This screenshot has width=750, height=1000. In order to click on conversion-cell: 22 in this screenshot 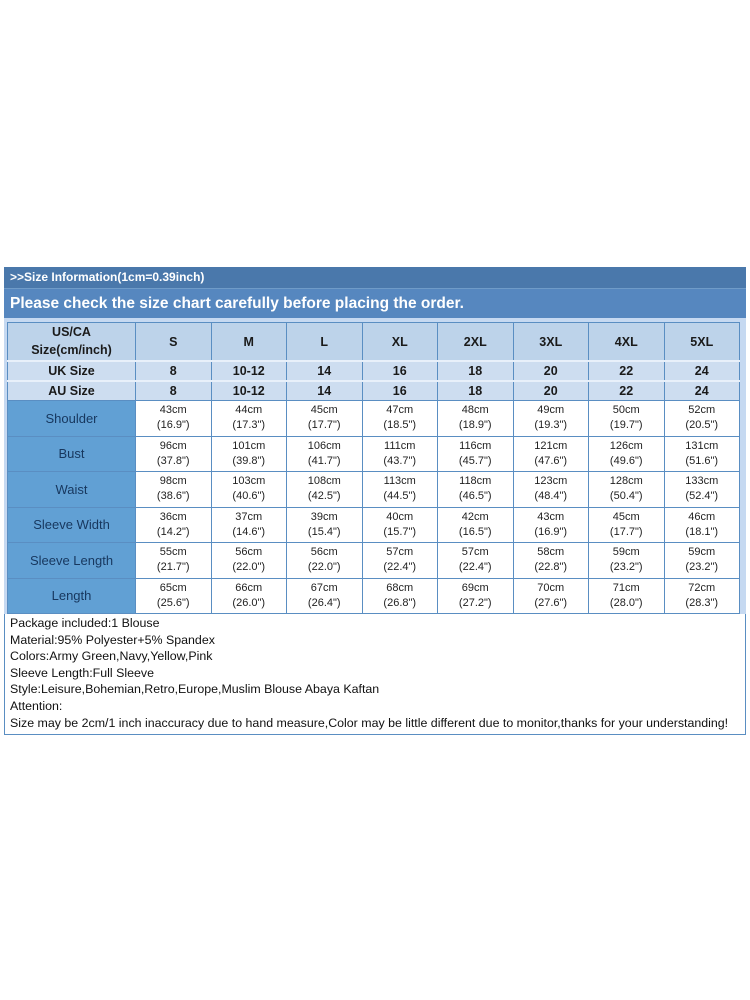, I will do `click(626, 390)`.